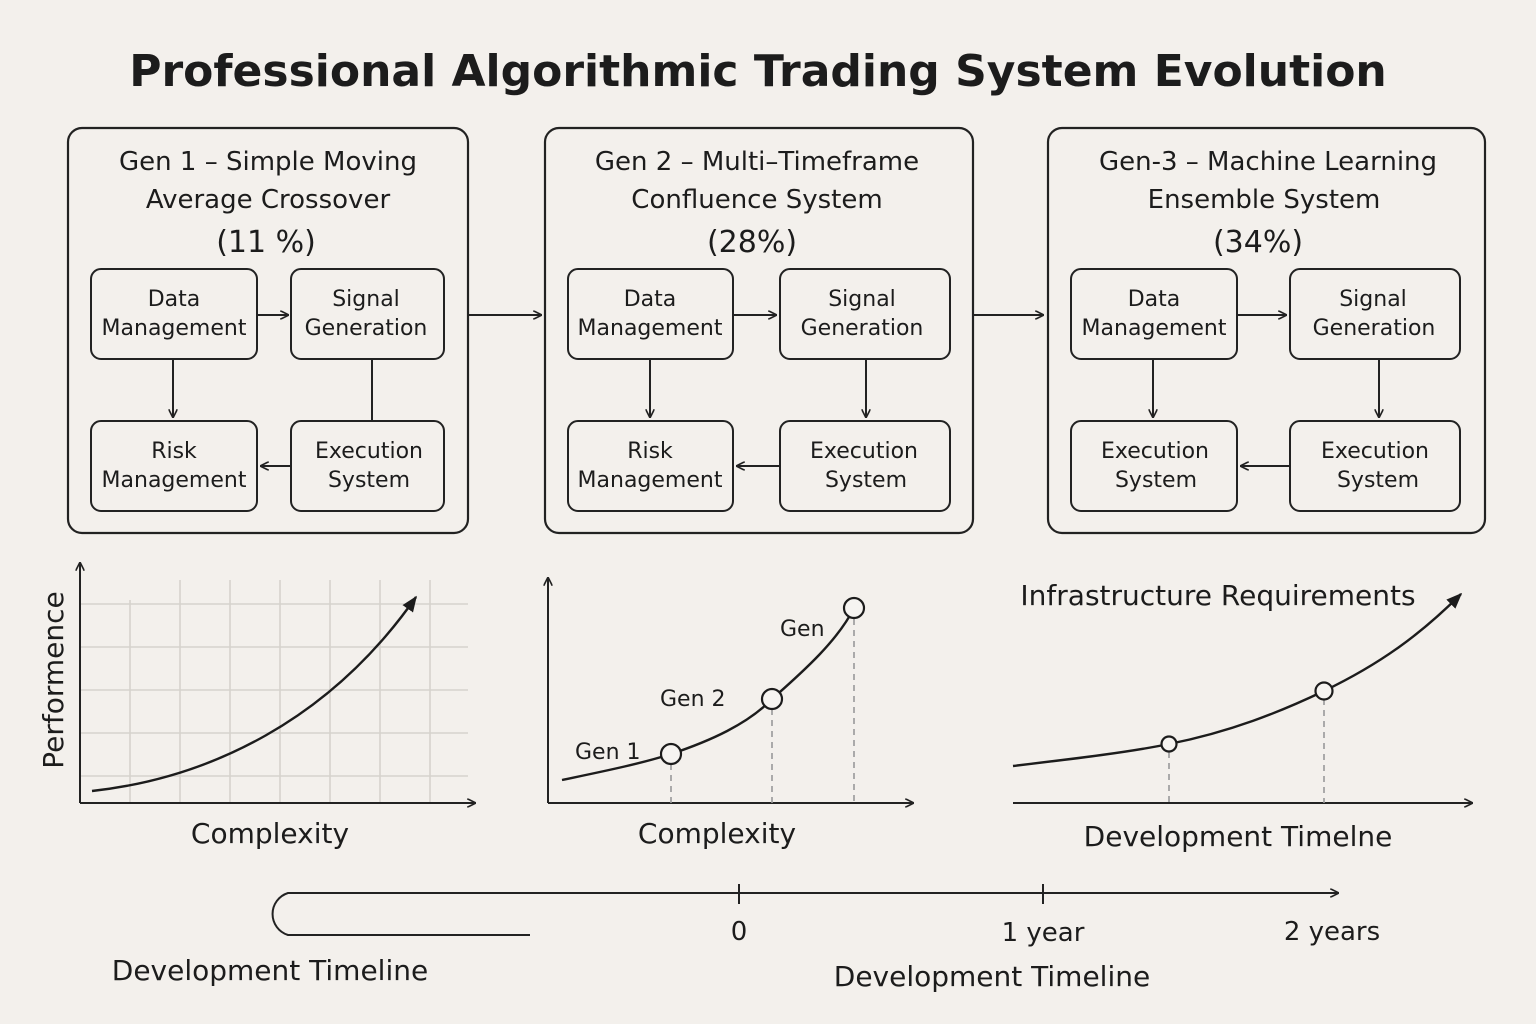 The image size is (1536, 1024). I want to click on gen1-box-label: Signal, so click(366, 299).